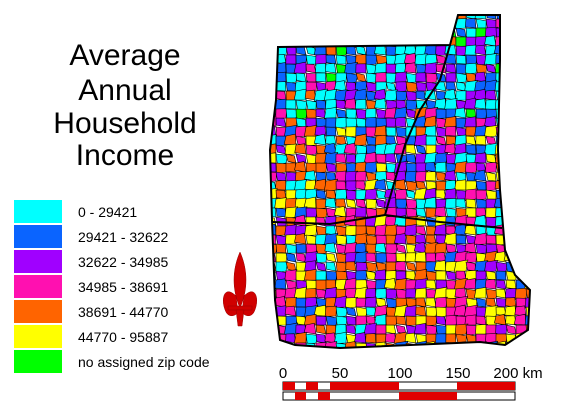 This screenshot has height=416, width=567. I want to click on title-line: Annual, so click(124, 90).